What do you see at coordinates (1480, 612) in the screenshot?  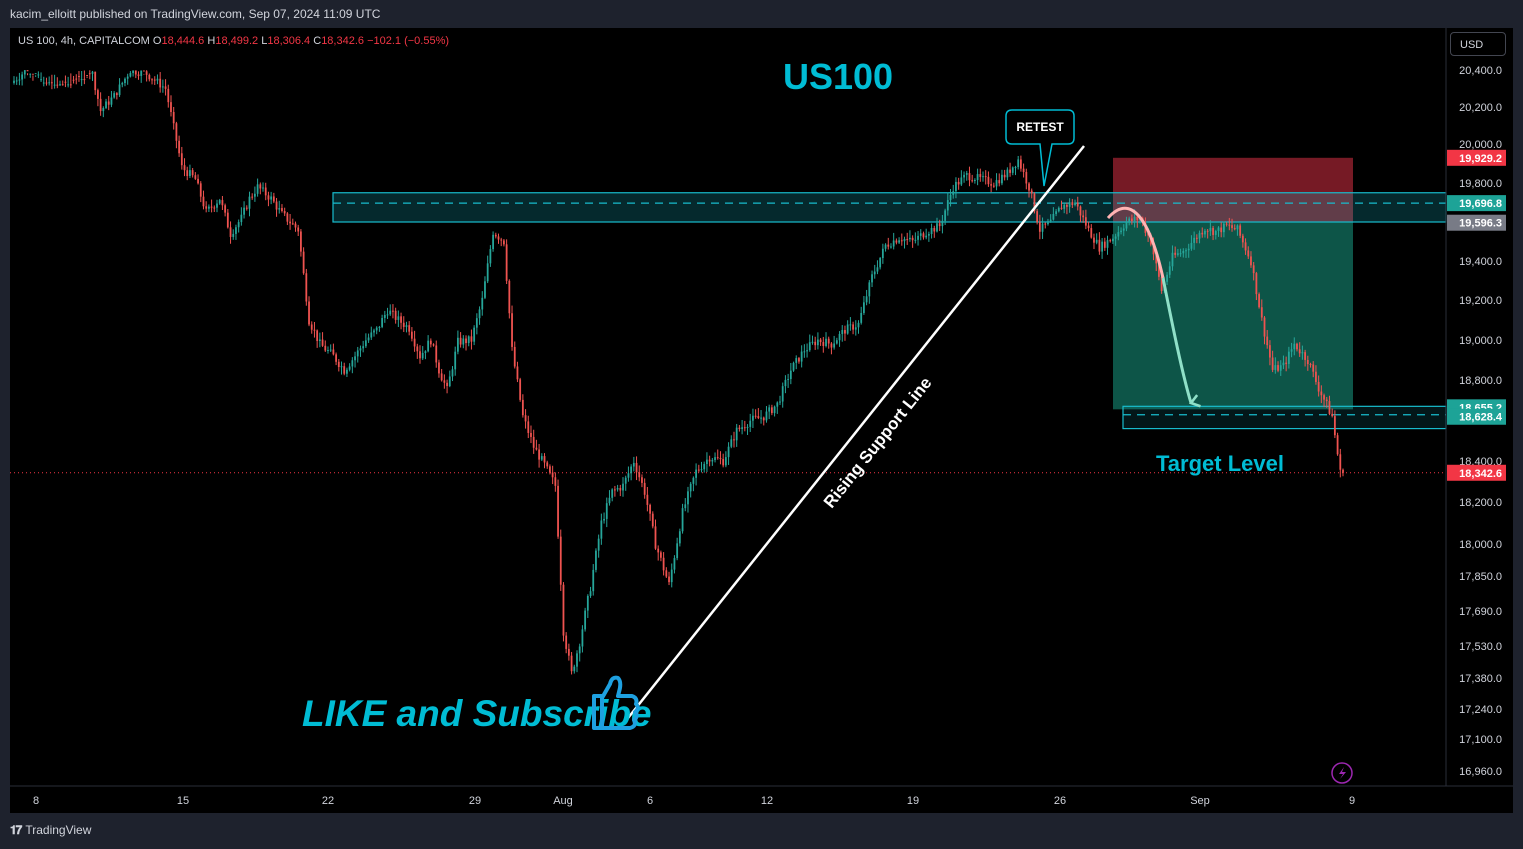 I see `price-tick-label: 17,690.0` at bounding box center [1480, 612].